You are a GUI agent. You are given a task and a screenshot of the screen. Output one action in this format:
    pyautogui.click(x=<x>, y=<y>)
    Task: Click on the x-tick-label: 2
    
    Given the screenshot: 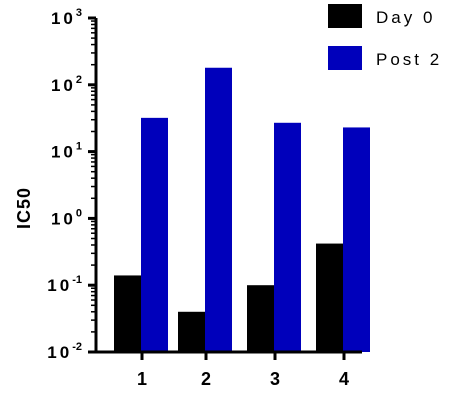 What is the action you would take?
    pyautogui.click(x=206, y=379)
    